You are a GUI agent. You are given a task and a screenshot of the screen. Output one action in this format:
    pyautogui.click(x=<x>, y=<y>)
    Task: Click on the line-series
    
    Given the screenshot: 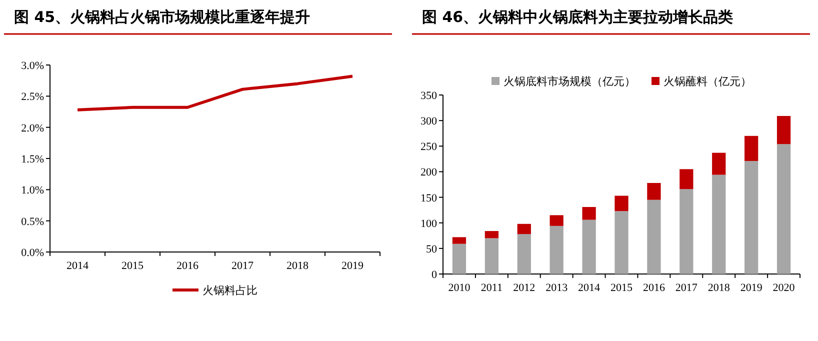 What is the action you would take?
    pyautogui.click(x=215, y=93)
    